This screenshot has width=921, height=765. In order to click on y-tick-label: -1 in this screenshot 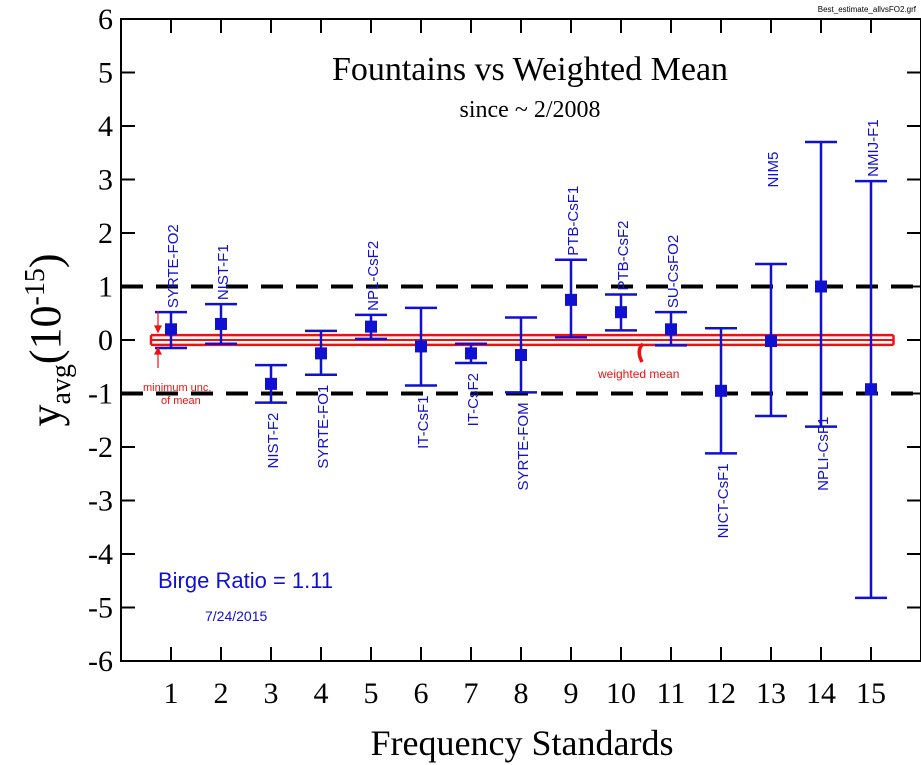, I will do `click(100, 394)`.